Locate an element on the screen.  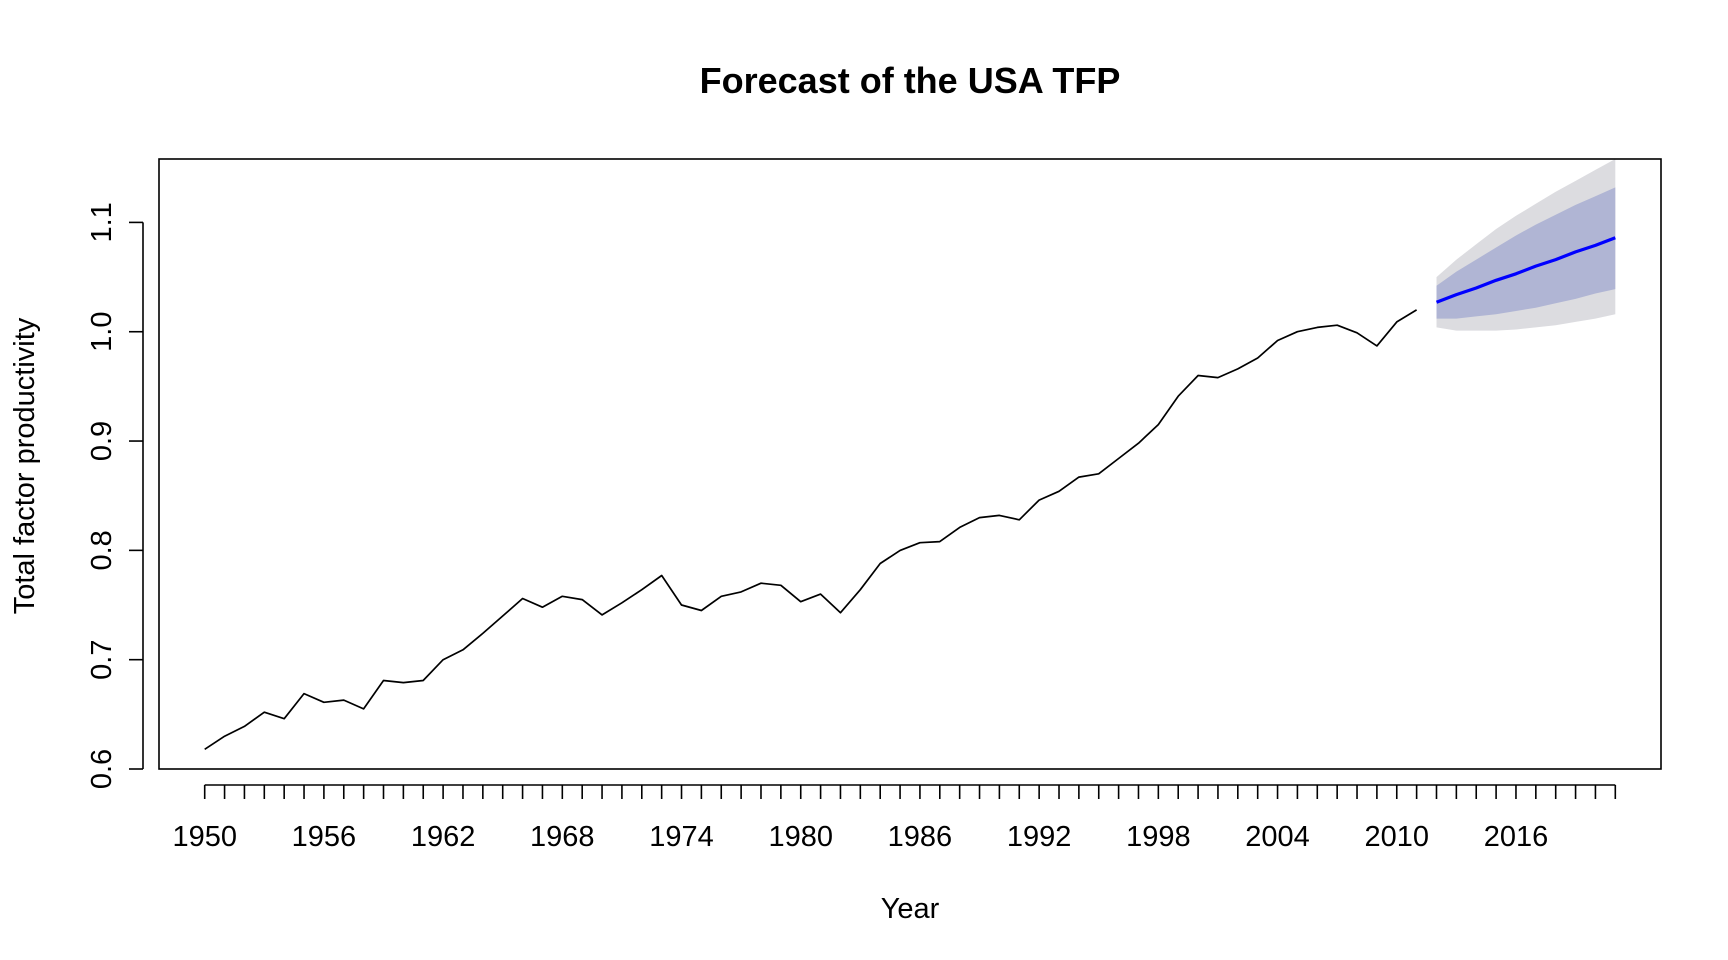
y-tick-label: 0.9 is located at coordinates (102, 441).